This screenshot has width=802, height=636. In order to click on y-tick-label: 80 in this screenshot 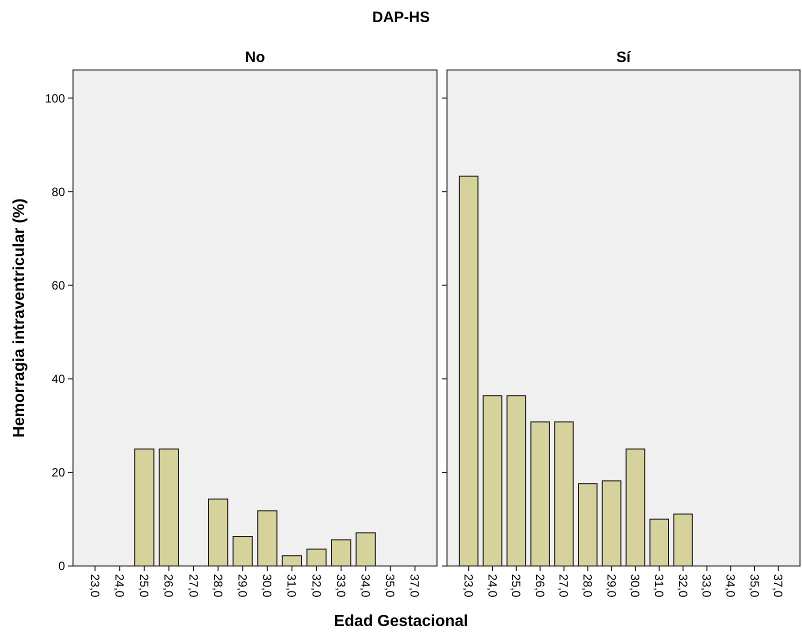, I will do `click(59, 191)`.